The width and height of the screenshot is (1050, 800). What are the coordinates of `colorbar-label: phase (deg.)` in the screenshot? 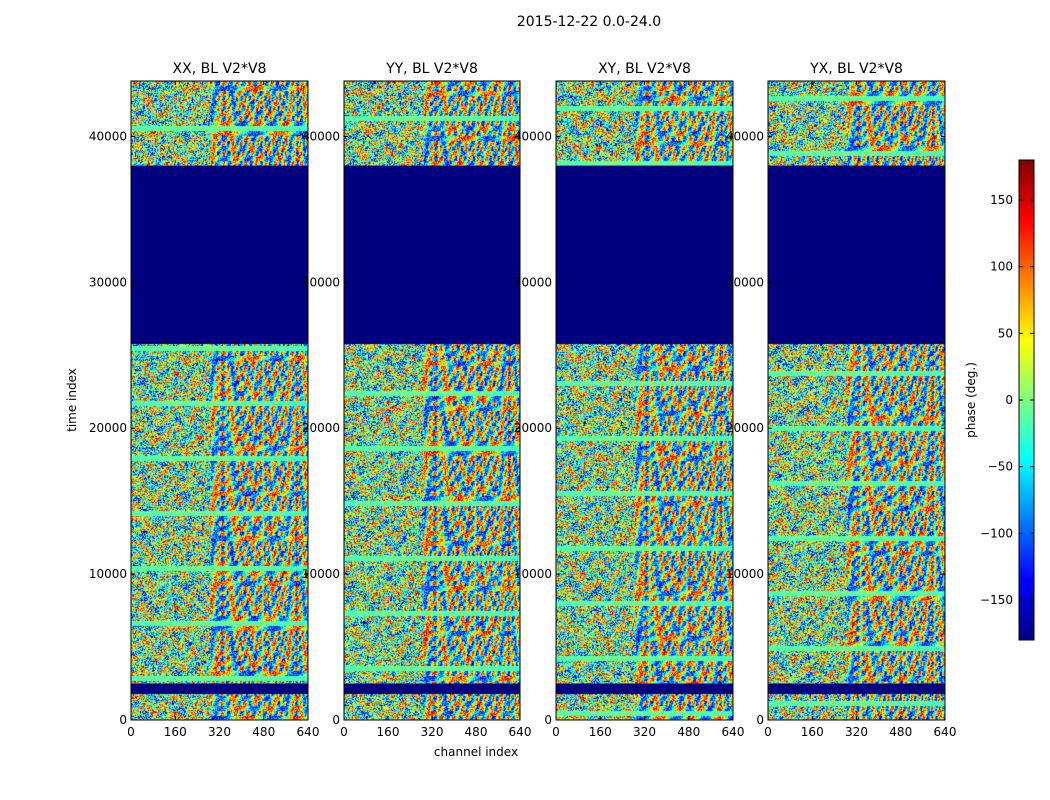 It's located at (971, 400).